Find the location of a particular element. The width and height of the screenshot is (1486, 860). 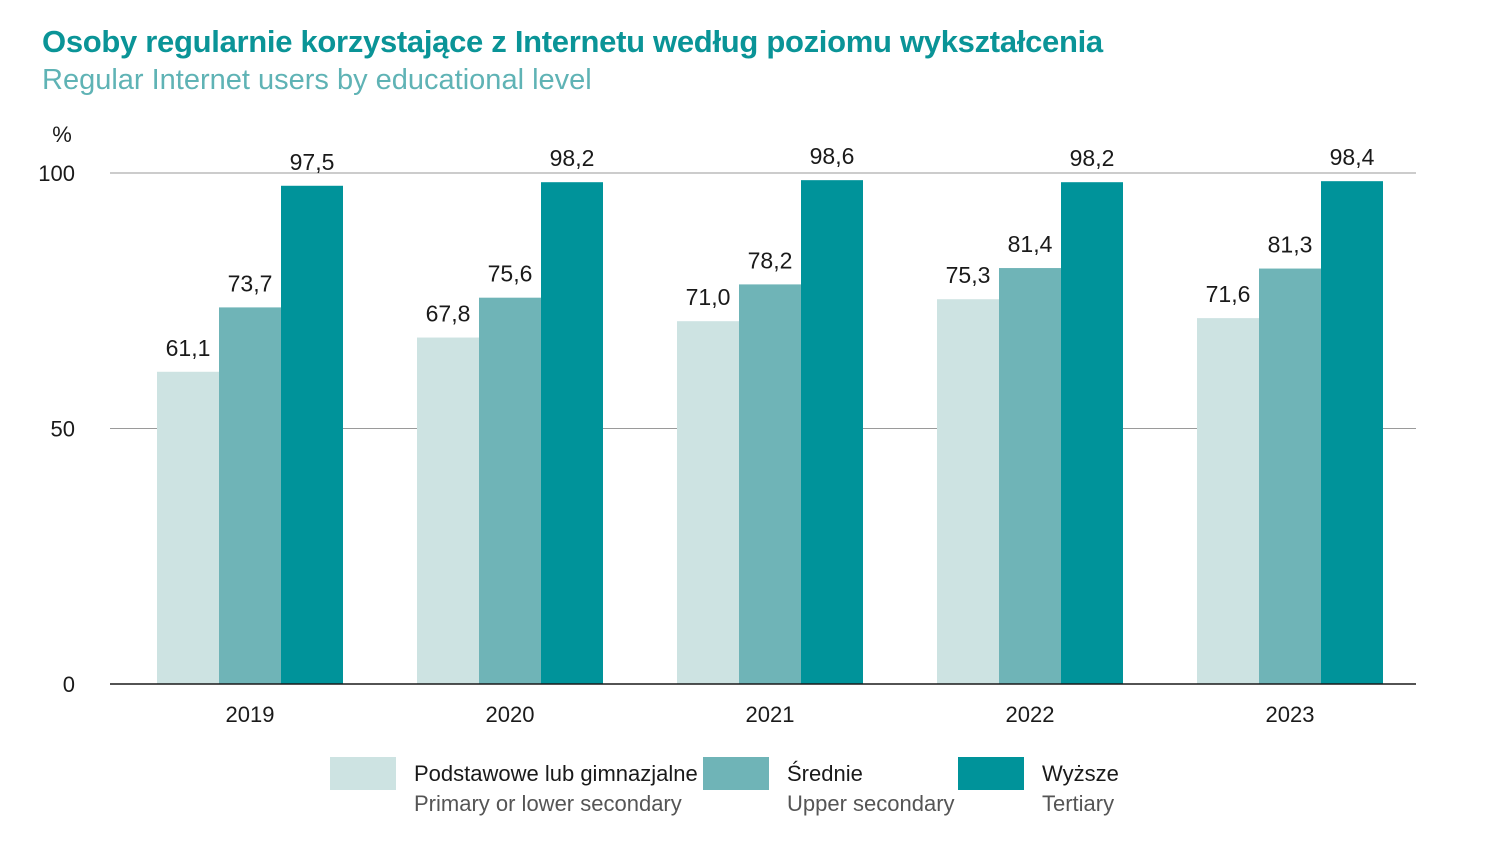

legend-label: Wyższe is located at coordinates (1080, 773).